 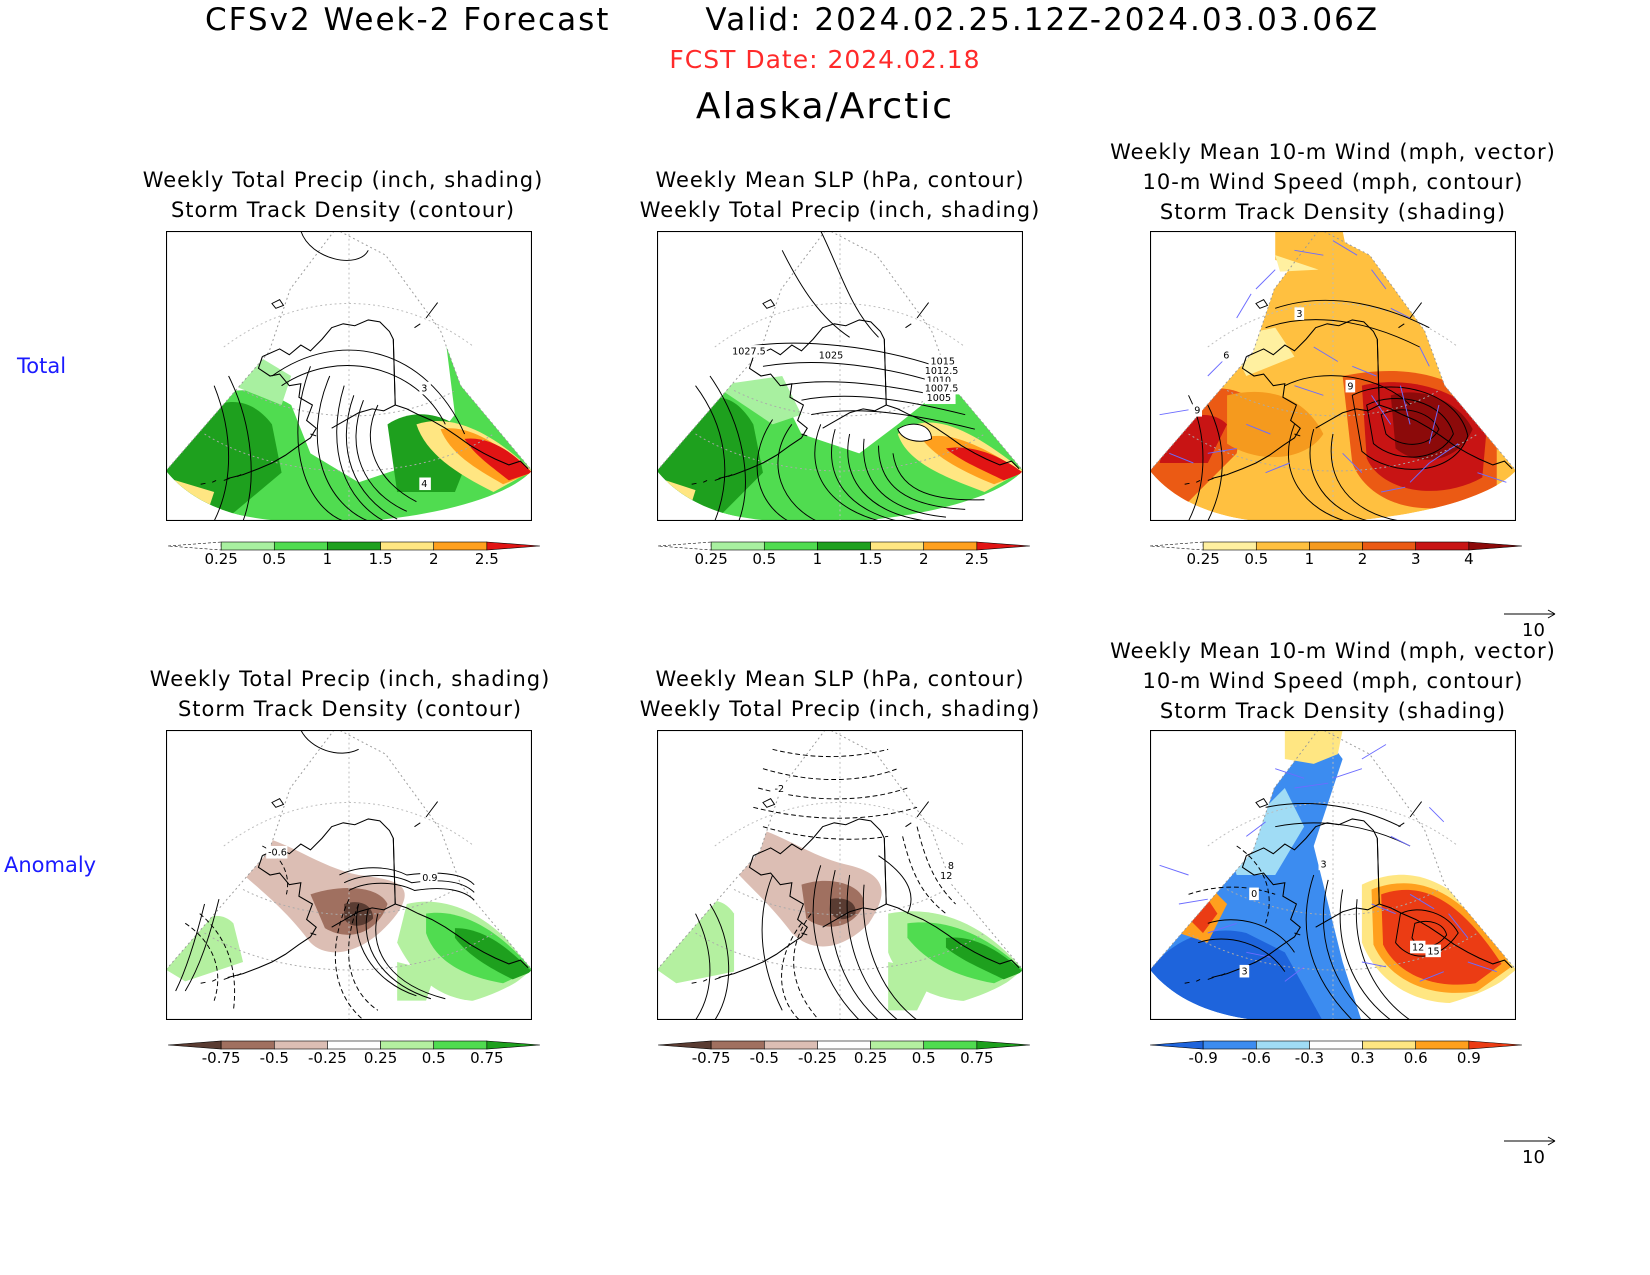 I want to click on colorbar-tick-label: 3, so click(x=1416, y=559).